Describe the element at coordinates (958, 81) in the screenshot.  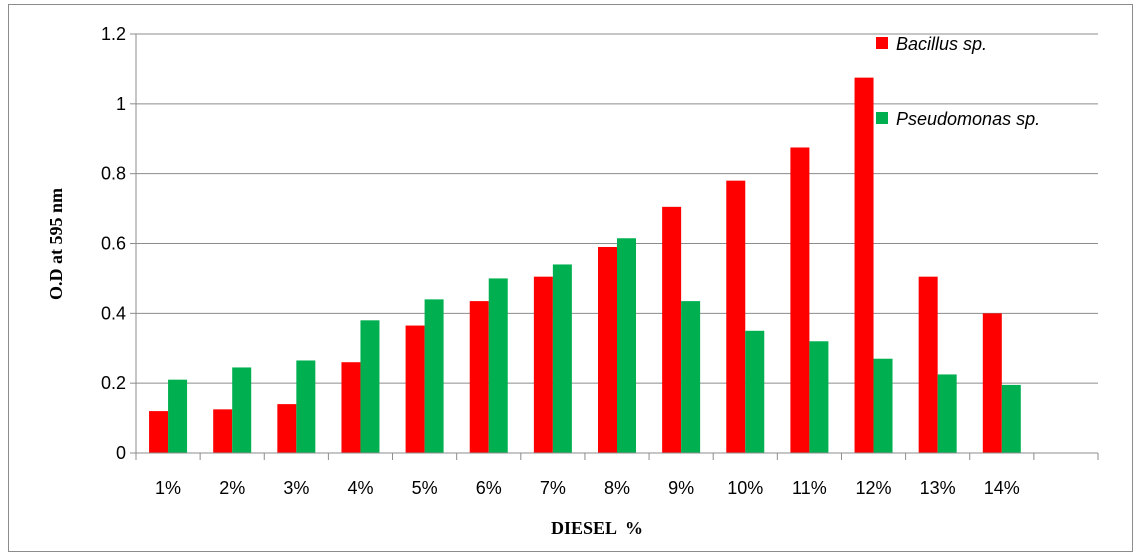
I see `legend: Bacillus sp. Pseudomonas sp.` at that location.